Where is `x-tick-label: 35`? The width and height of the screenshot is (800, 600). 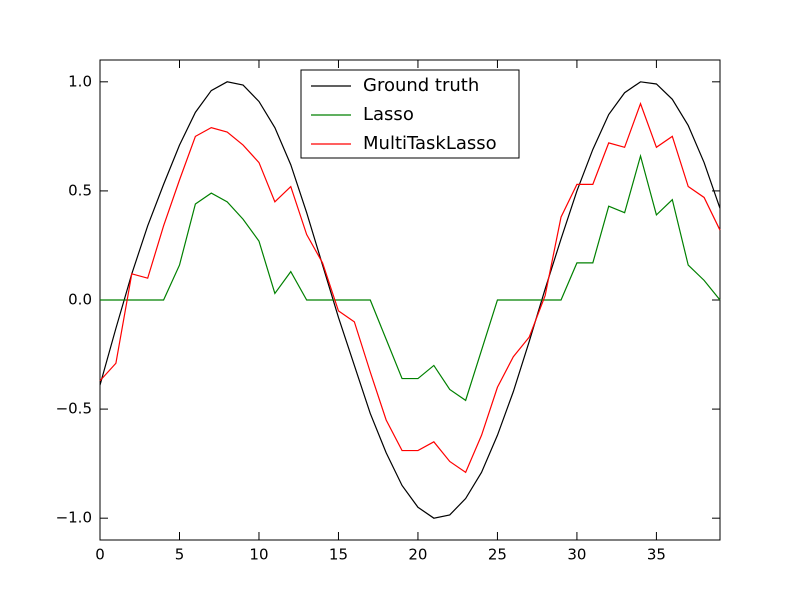 x-tick-label: 35 is located at coordinates (656, 555).